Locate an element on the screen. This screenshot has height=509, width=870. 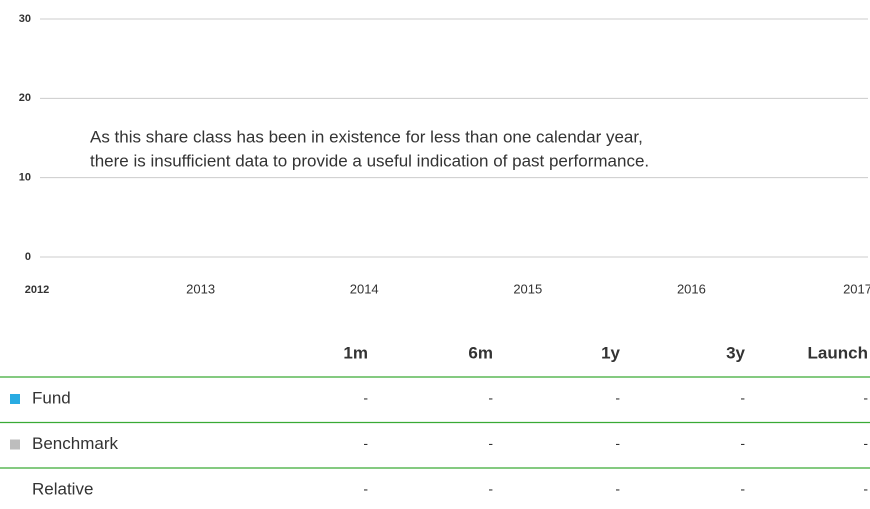
x-tick-label: 2013 is located at coordinates (200, 288).